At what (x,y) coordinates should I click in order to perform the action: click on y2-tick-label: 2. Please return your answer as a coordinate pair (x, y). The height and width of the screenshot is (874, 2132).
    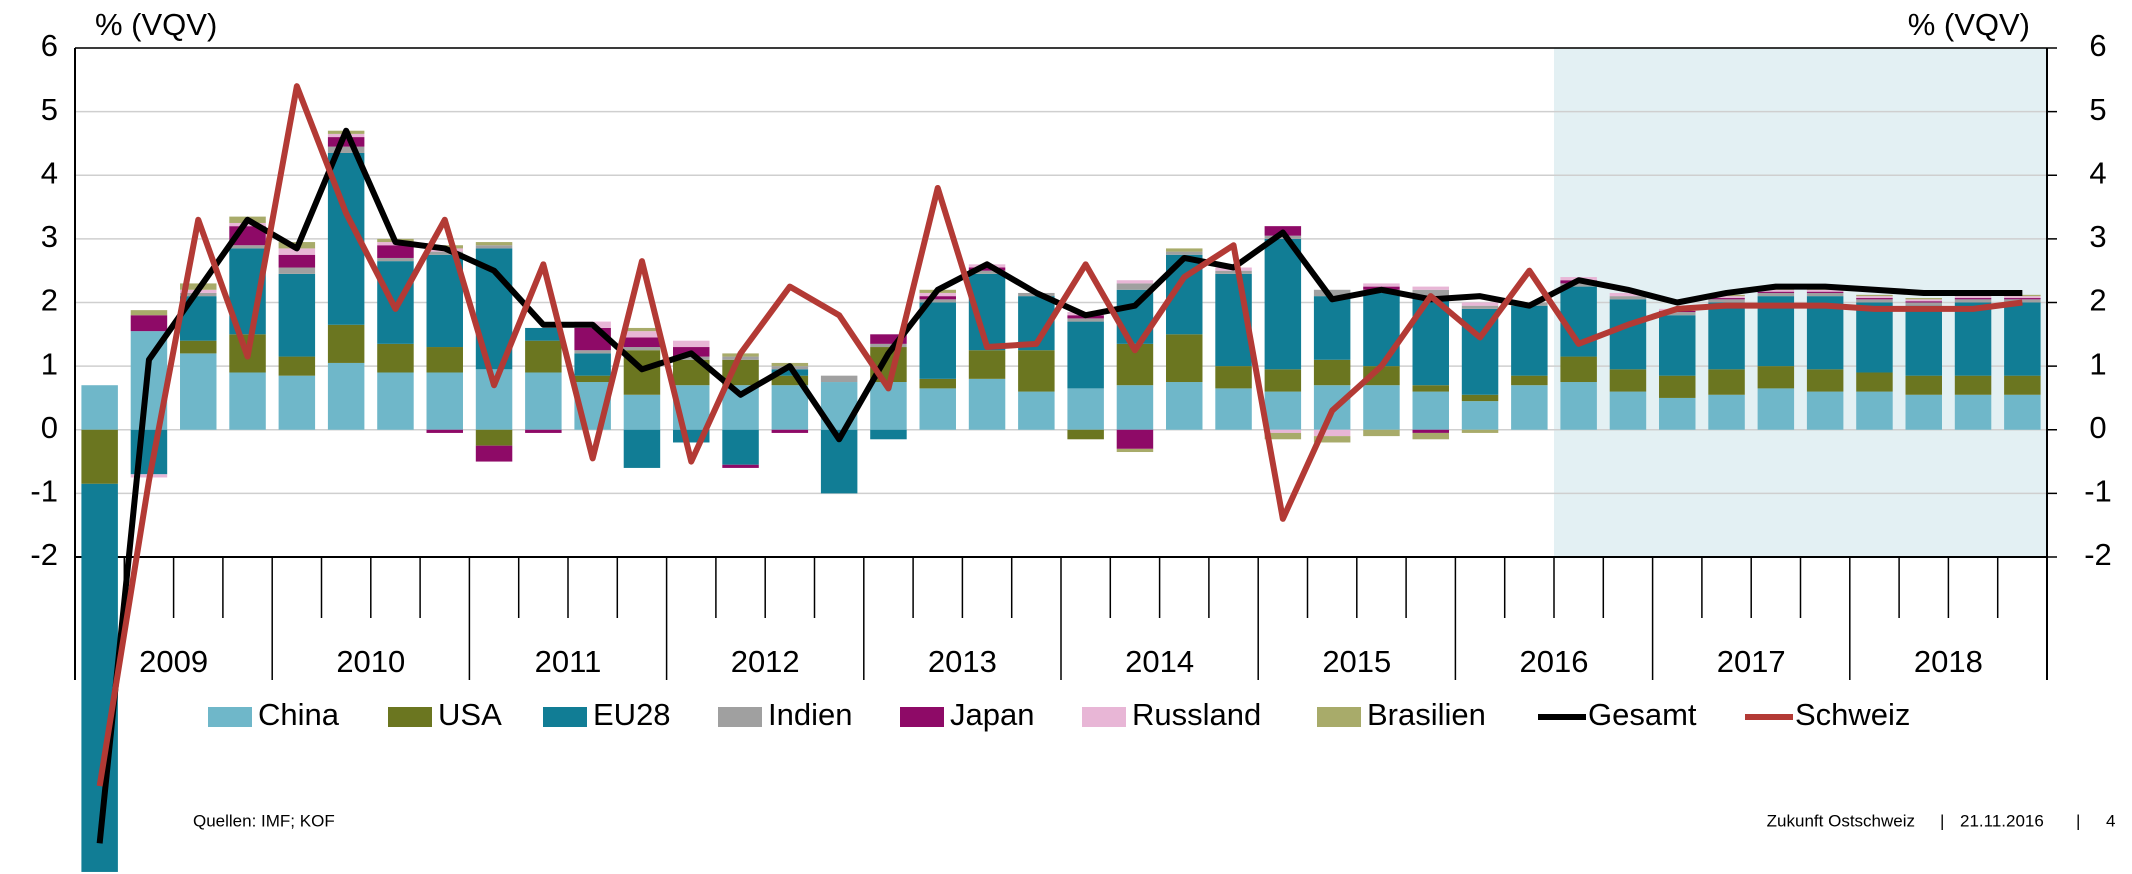
    Looking at the image, I should click on (2097, 300).